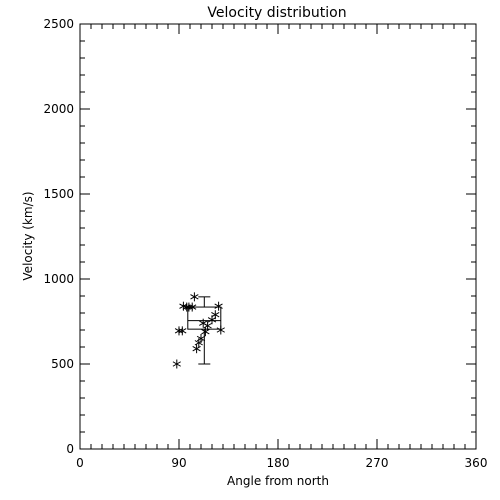 The width and height of the screenshot is (500, 500). Describe the element at coordinates (58, 109) in the screenshot. I see `y-tick-label: 2000` at that location.